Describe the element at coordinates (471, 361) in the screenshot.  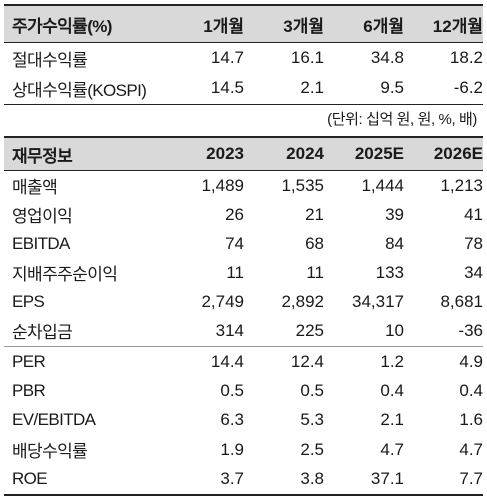
I see `cell: 4.9` at that location.